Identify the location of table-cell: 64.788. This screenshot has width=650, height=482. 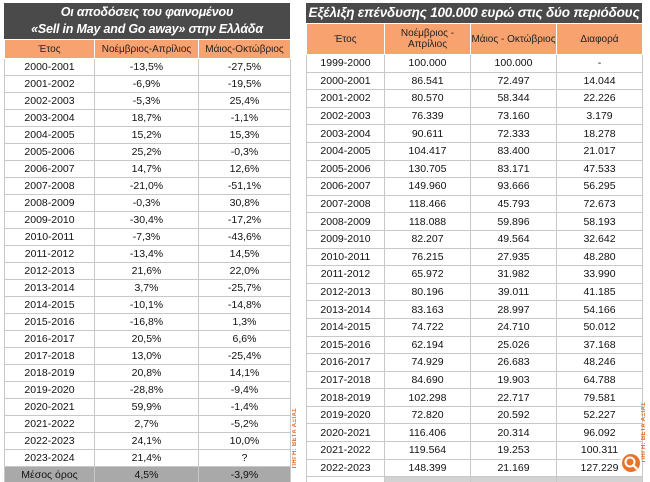
(599, 380).